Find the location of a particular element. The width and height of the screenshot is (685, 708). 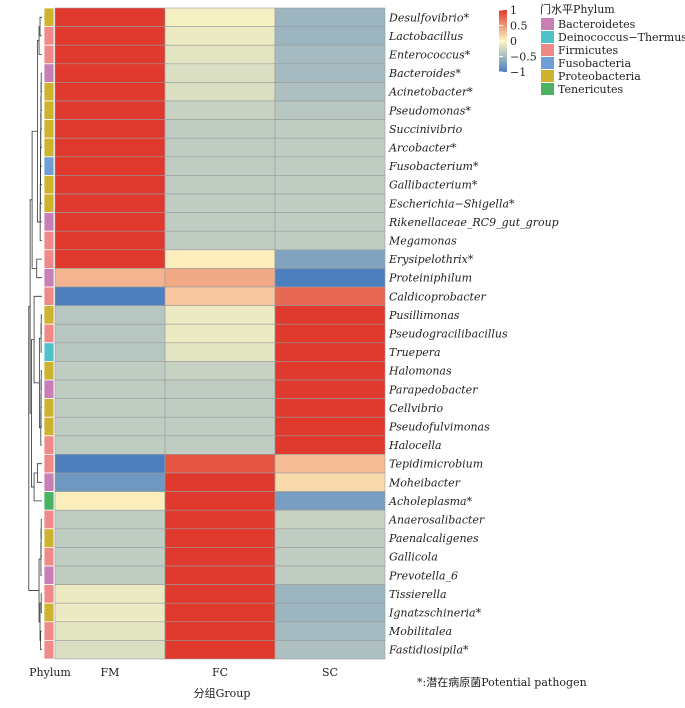

genus-label: Paenalcaligenes is located at coordinates (433, 538).